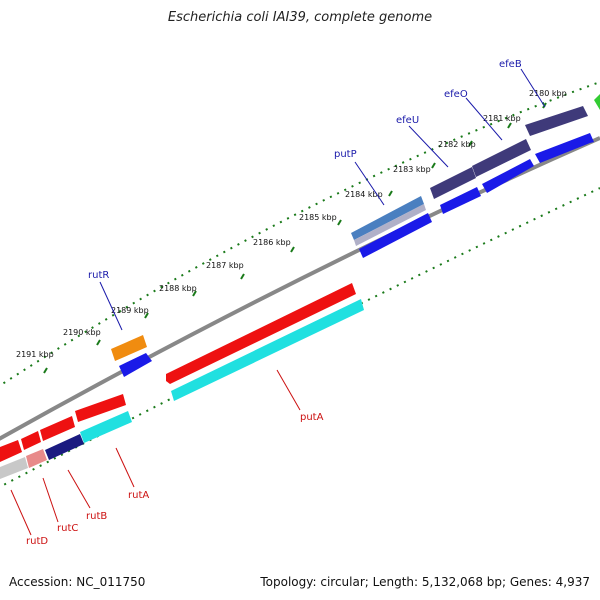 This screenshot has width=600, height=600. What do you see at coordinates (548, 93) in the screenshot?
I see `kbp-label: 2180 kbp` at bounding box center [548, 93].